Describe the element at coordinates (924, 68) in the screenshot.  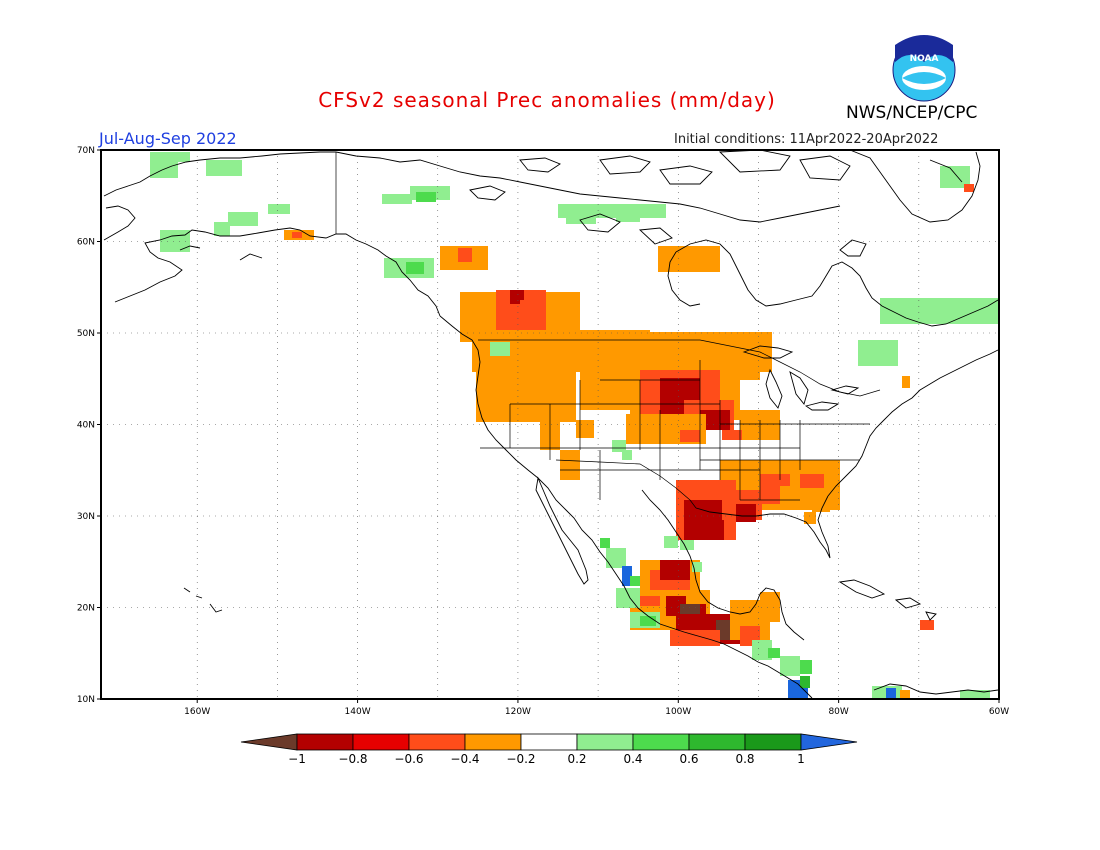
I see `noaa-logo: NOAA` at that location.